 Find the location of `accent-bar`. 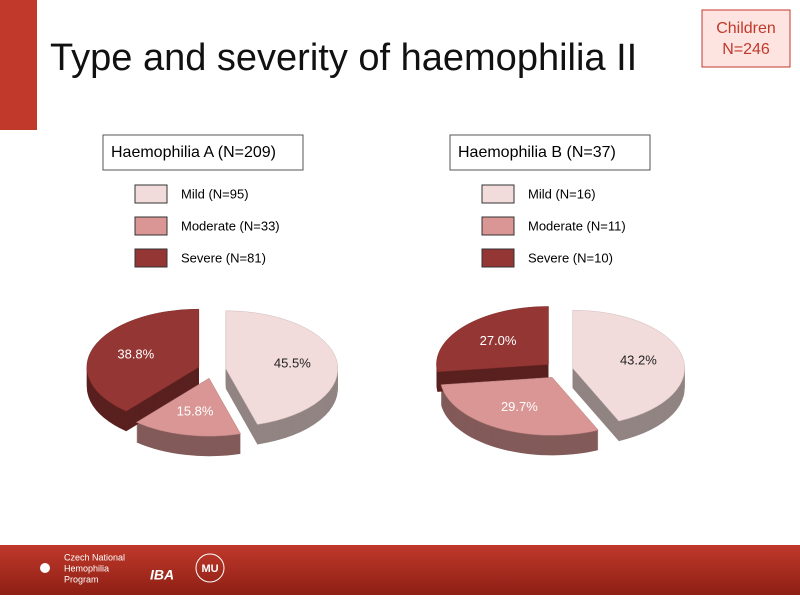

accent-bar is located at coordinates (18, 65).